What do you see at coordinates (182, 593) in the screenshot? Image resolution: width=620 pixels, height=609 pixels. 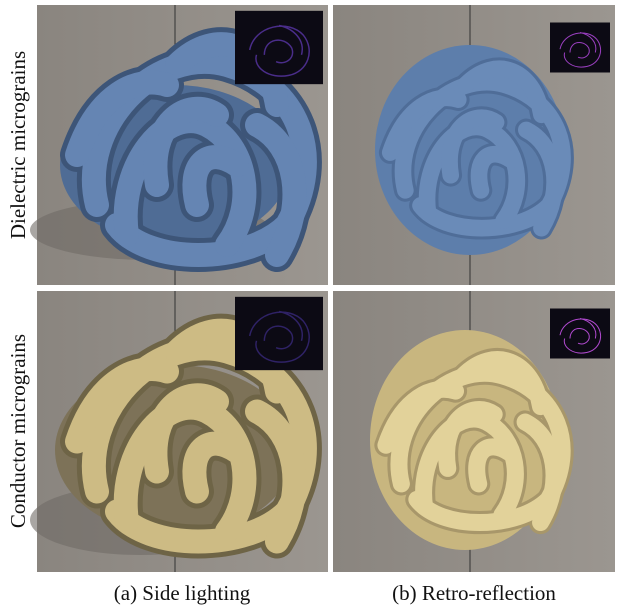 I see `column-caption: (a) Side lighting` at bounding box center [182, 593].